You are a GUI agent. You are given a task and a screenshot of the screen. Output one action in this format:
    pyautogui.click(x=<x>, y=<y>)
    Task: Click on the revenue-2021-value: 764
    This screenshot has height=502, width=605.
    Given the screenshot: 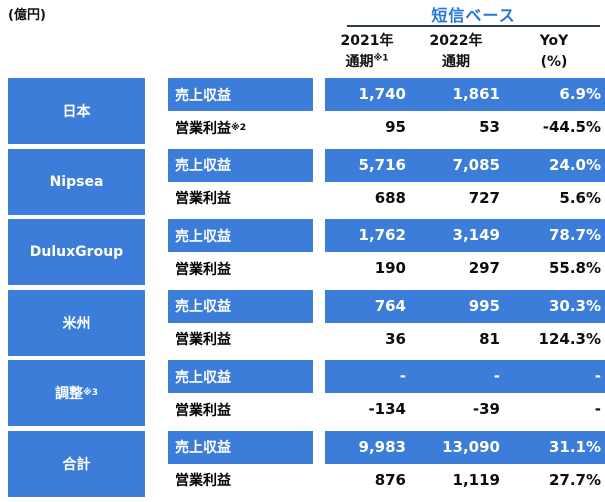 What is the action you would take?
    pyautogui.click(x=367, y=306)
    